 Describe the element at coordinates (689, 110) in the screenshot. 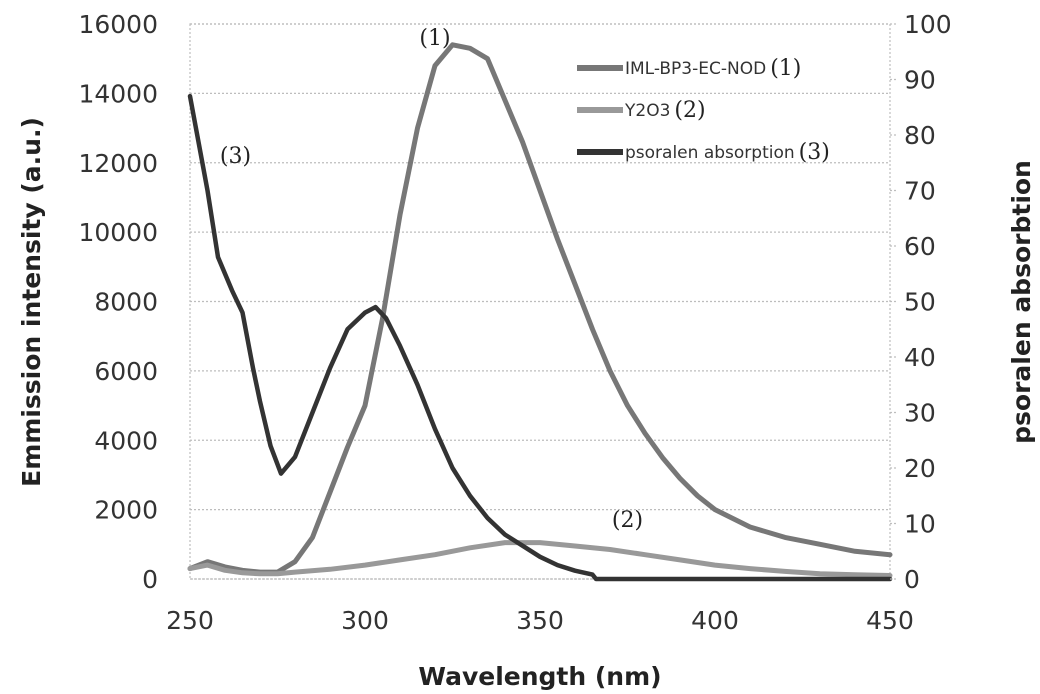

I see `legend-number: (2)` at that location.